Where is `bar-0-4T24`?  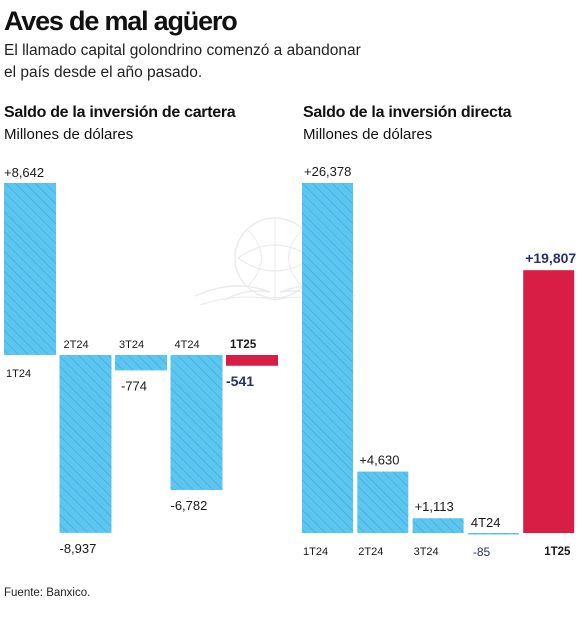 bar-0-4T24 is located at coordinates (196, 422).